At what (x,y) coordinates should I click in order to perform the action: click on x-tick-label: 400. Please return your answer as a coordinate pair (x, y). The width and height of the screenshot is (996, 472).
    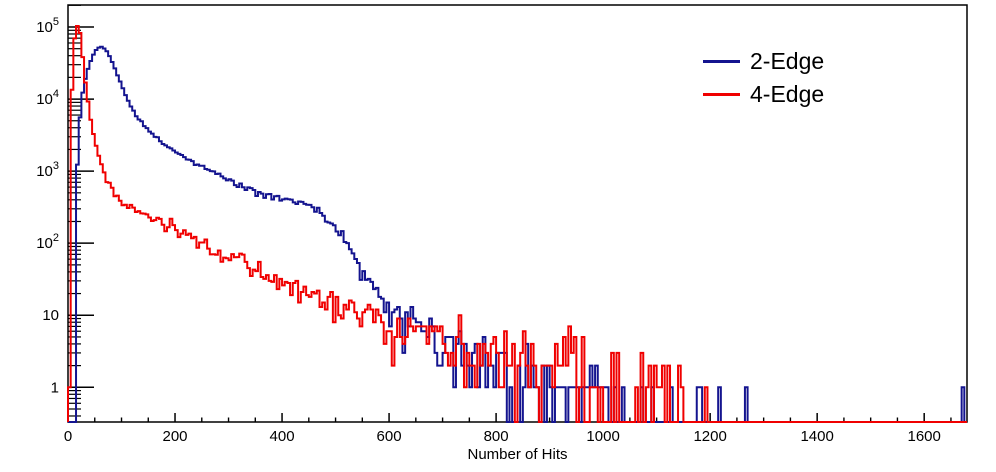
    Looking at the image, I should click on (282, 436).